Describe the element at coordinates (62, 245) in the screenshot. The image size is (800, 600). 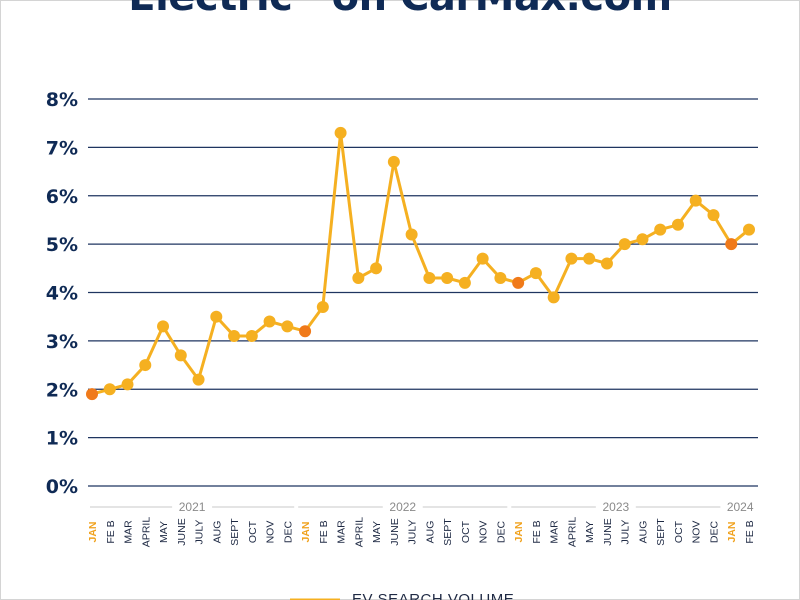
I see `y-tick-label: 5%` at that location.